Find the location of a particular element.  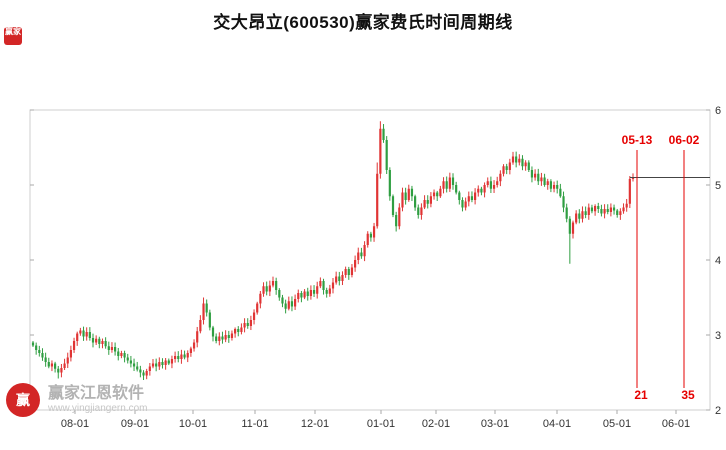

y-tick-label: 6 is located at coordinates (718, 111).